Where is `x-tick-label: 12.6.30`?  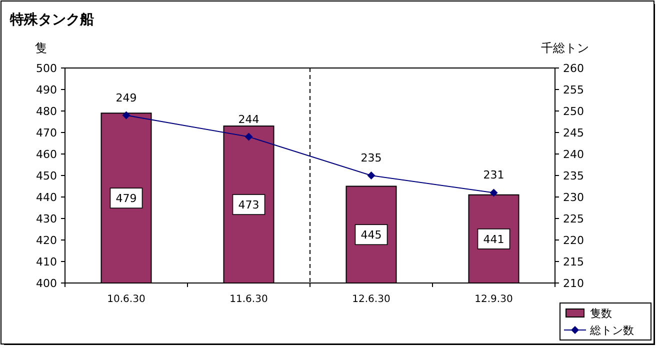 x-tick-label: 12.6.30 is located at coordinates (371, 299).